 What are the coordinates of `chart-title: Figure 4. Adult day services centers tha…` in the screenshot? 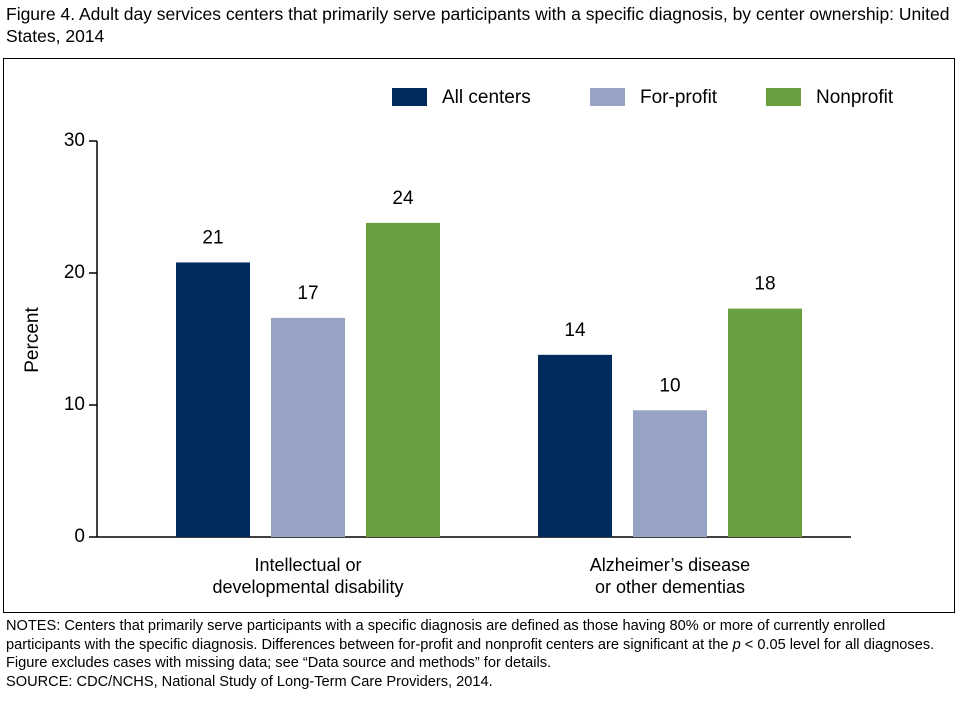 It's located at (478, 25).